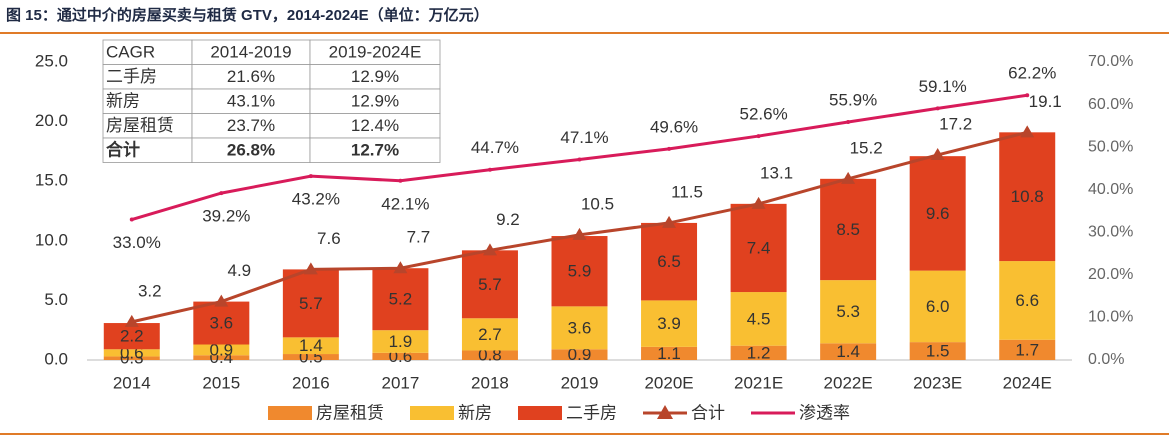 The height and width of the screenshot is (446, 1169). I want to click on bar-value-label: 6.6, so click(1027, 300).